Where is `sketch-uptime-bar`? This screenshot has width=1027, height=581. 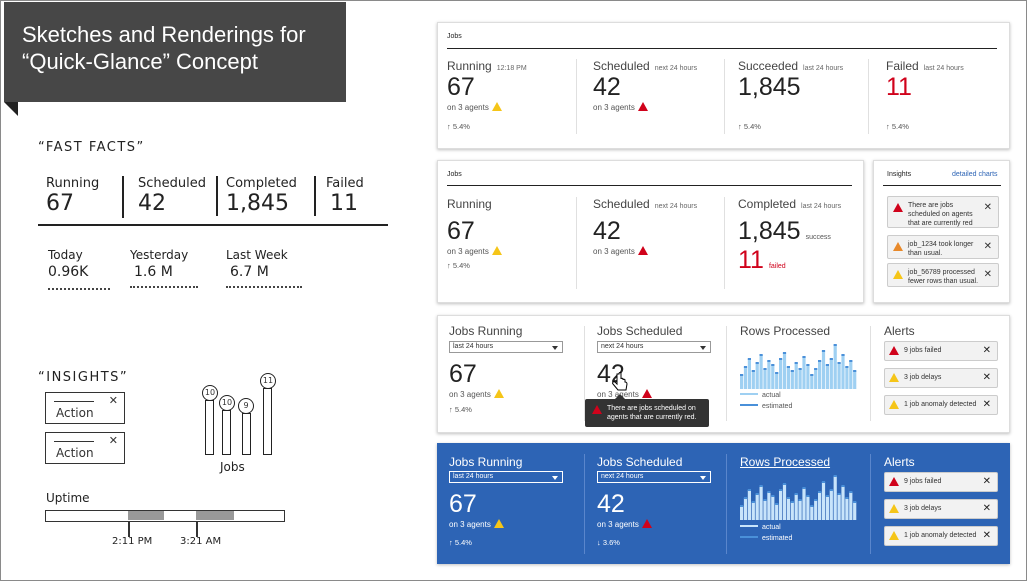 sketch-uptime-bar is located at coordinates (165, 516).